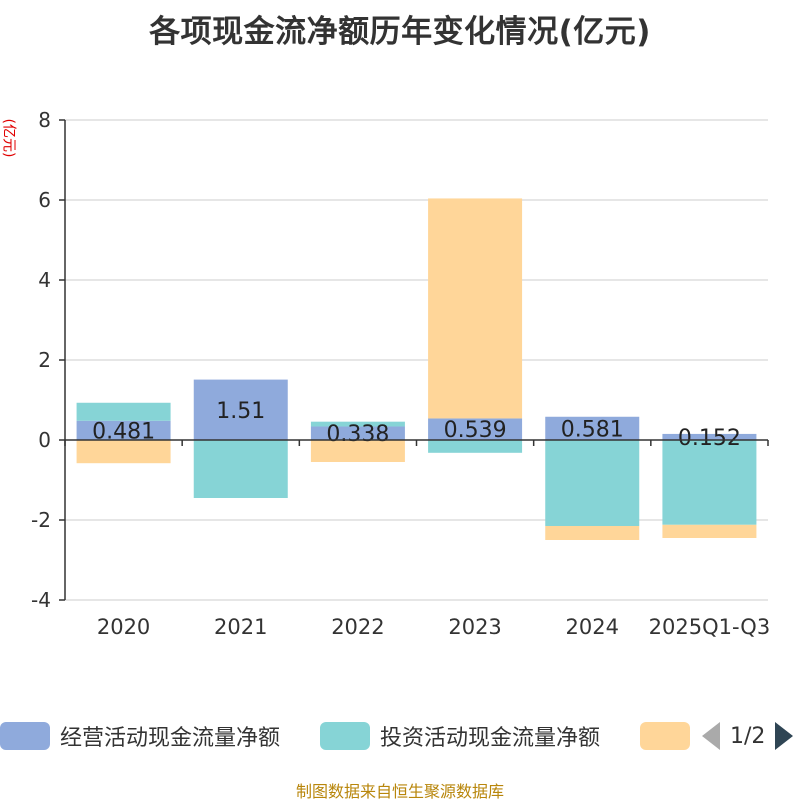 This screenshot has width=800, height=802. Describe the element at coordinates (357, 627) in the screenshot. I see `x-tick-label-2022: 2022` at that location.